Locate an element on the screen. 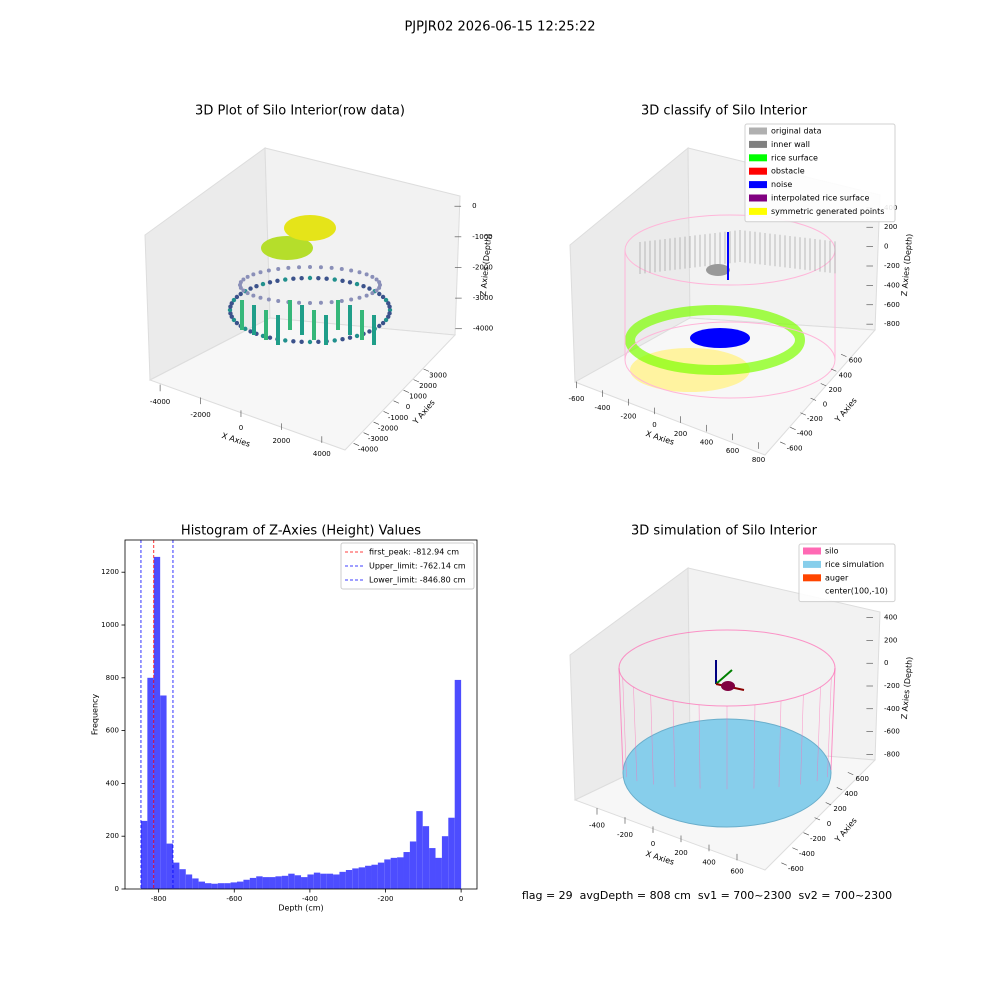 The height and width of the screenshot is (1000, 1000). x-tick-label: -400 is located at coordinates (597, 826).